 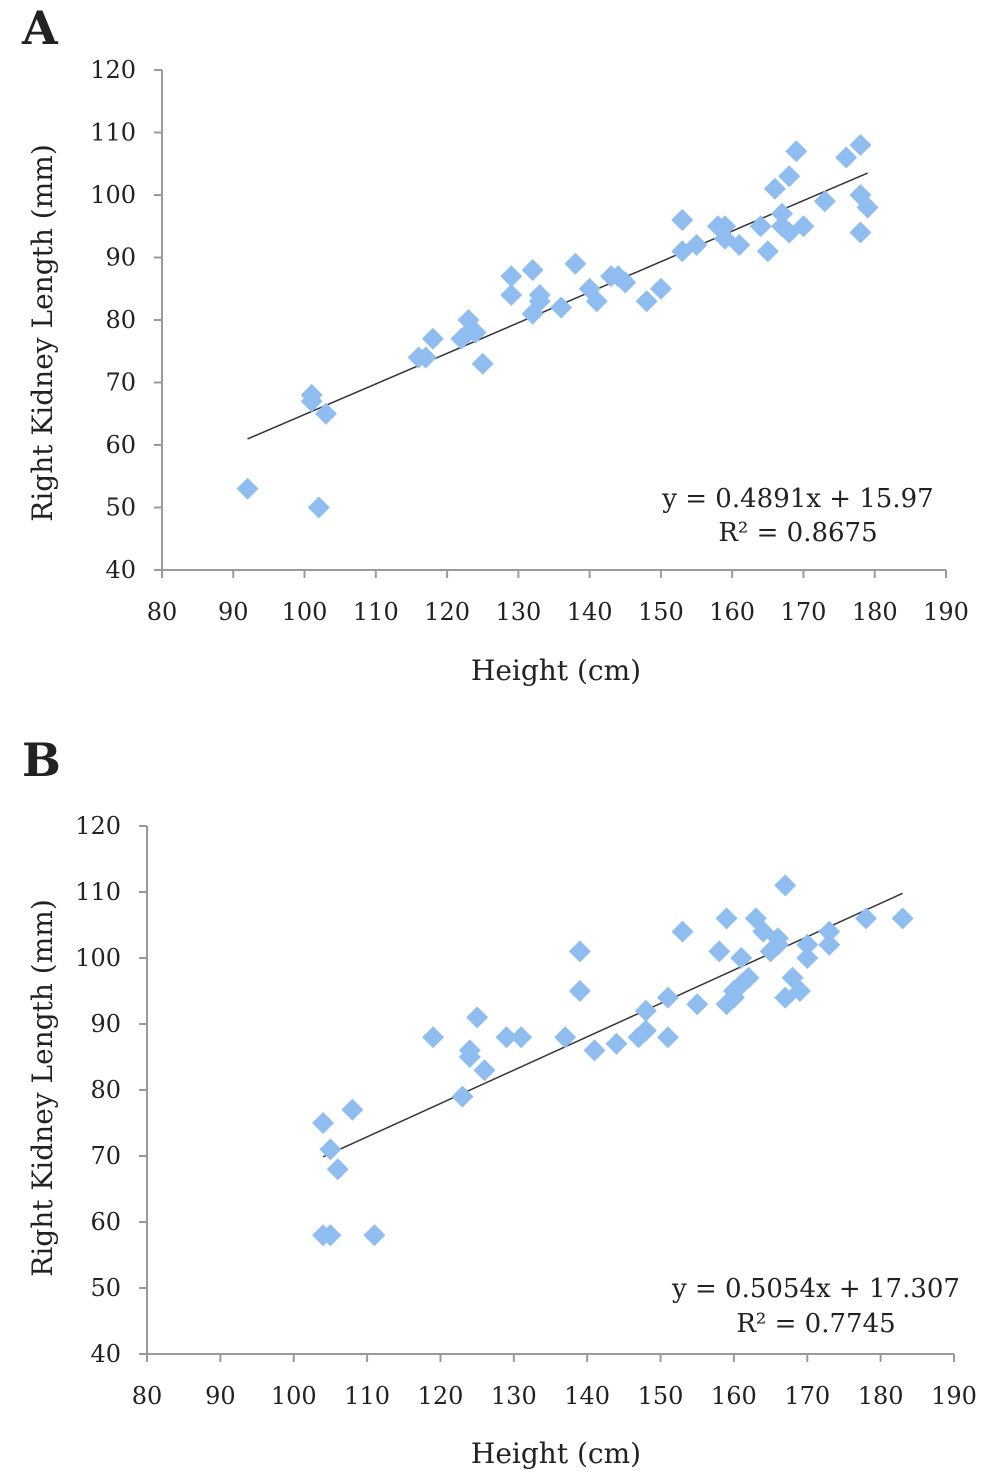 What do you see at coordinates (804, 612) in the screenshot?
I see `x-tick-label-a: 170` at bounding box center [804, 612].